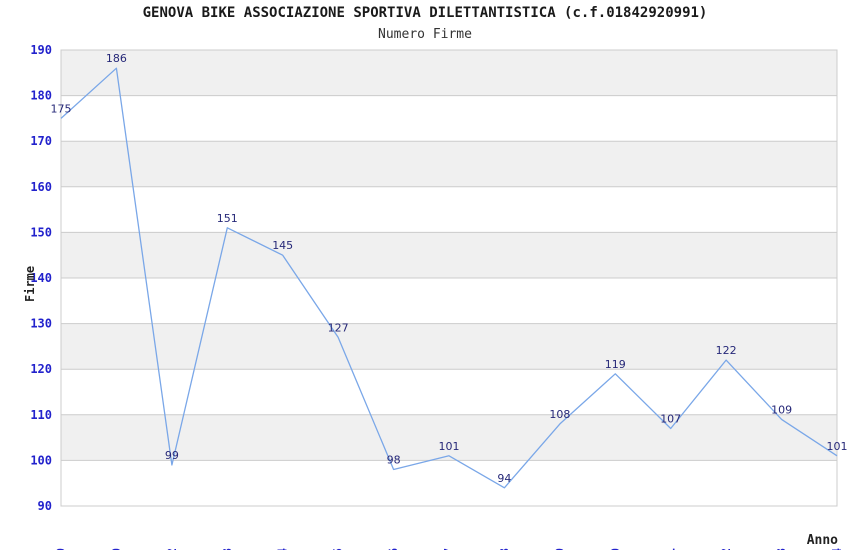 The width and height of the screenshot is (850, 550). I want to click on x-axis-tick-label: 2014, so click(283, 549).